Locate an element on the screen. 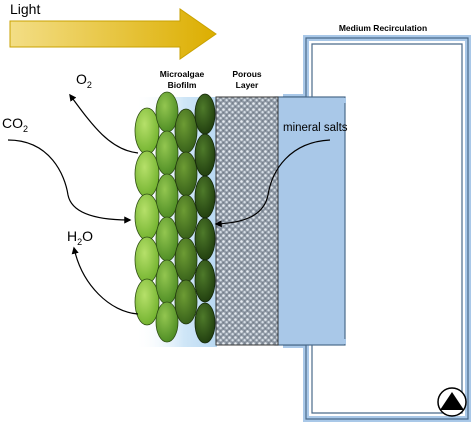 The width and height of the screenshot is (472, 423). light-arrow is located at coordinates (113, 34).